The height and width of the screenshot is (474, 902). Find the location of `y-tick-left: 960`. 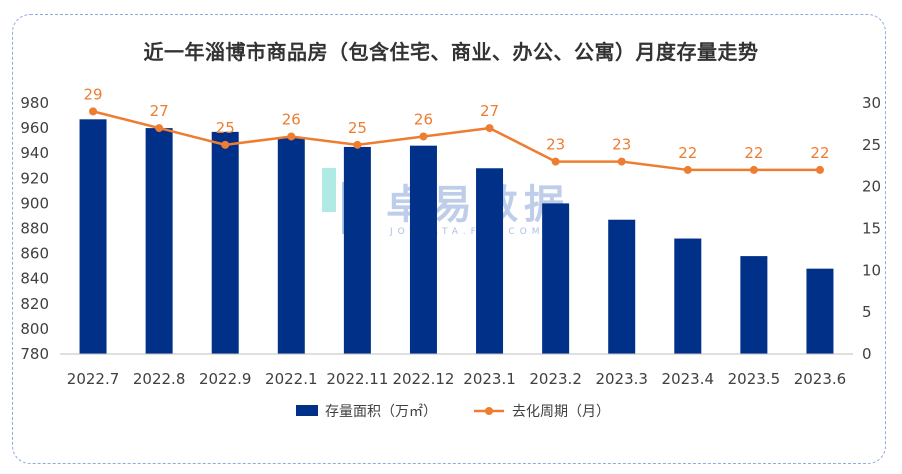

y-tick-left: 960 is located at coordinates (34, 128).